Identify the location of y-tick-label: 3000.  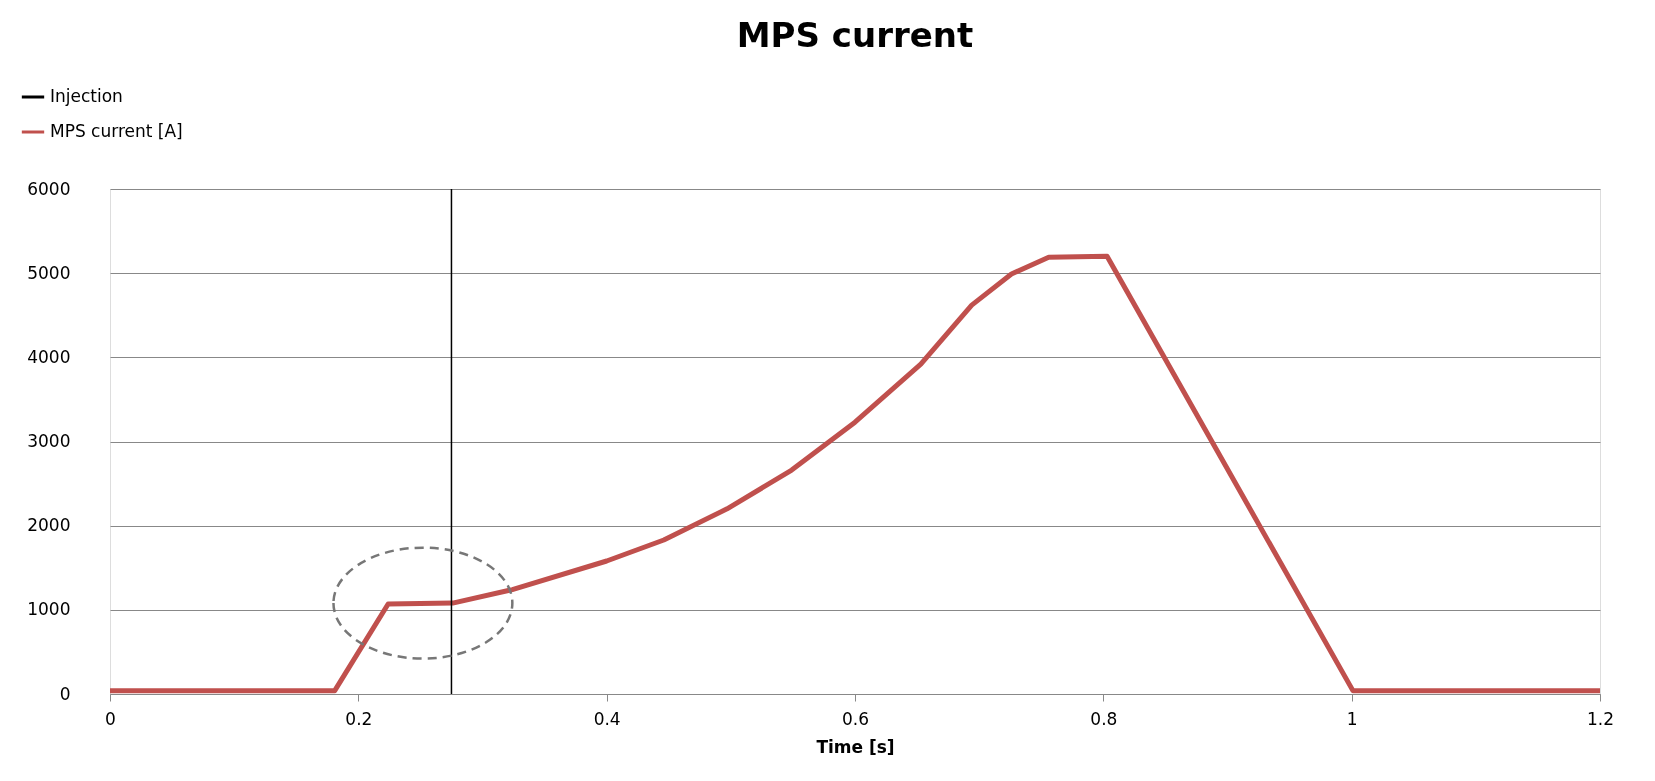
(49, 441).